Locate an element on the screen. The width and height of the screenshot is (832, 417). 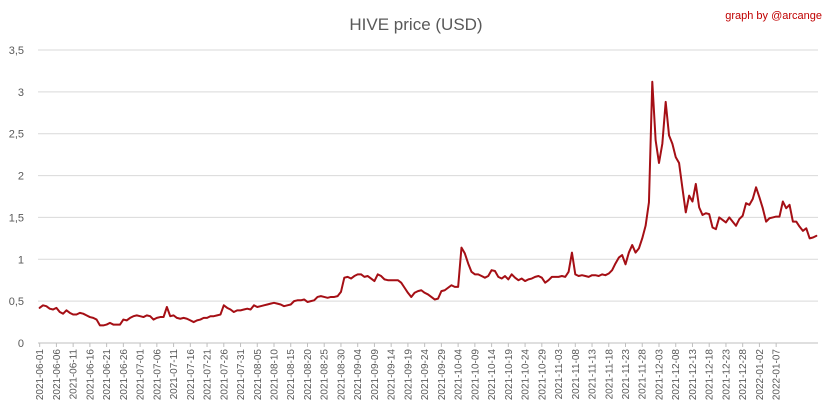
x-tick-label: 2021-07-31 is located at coordinates (241, 375).